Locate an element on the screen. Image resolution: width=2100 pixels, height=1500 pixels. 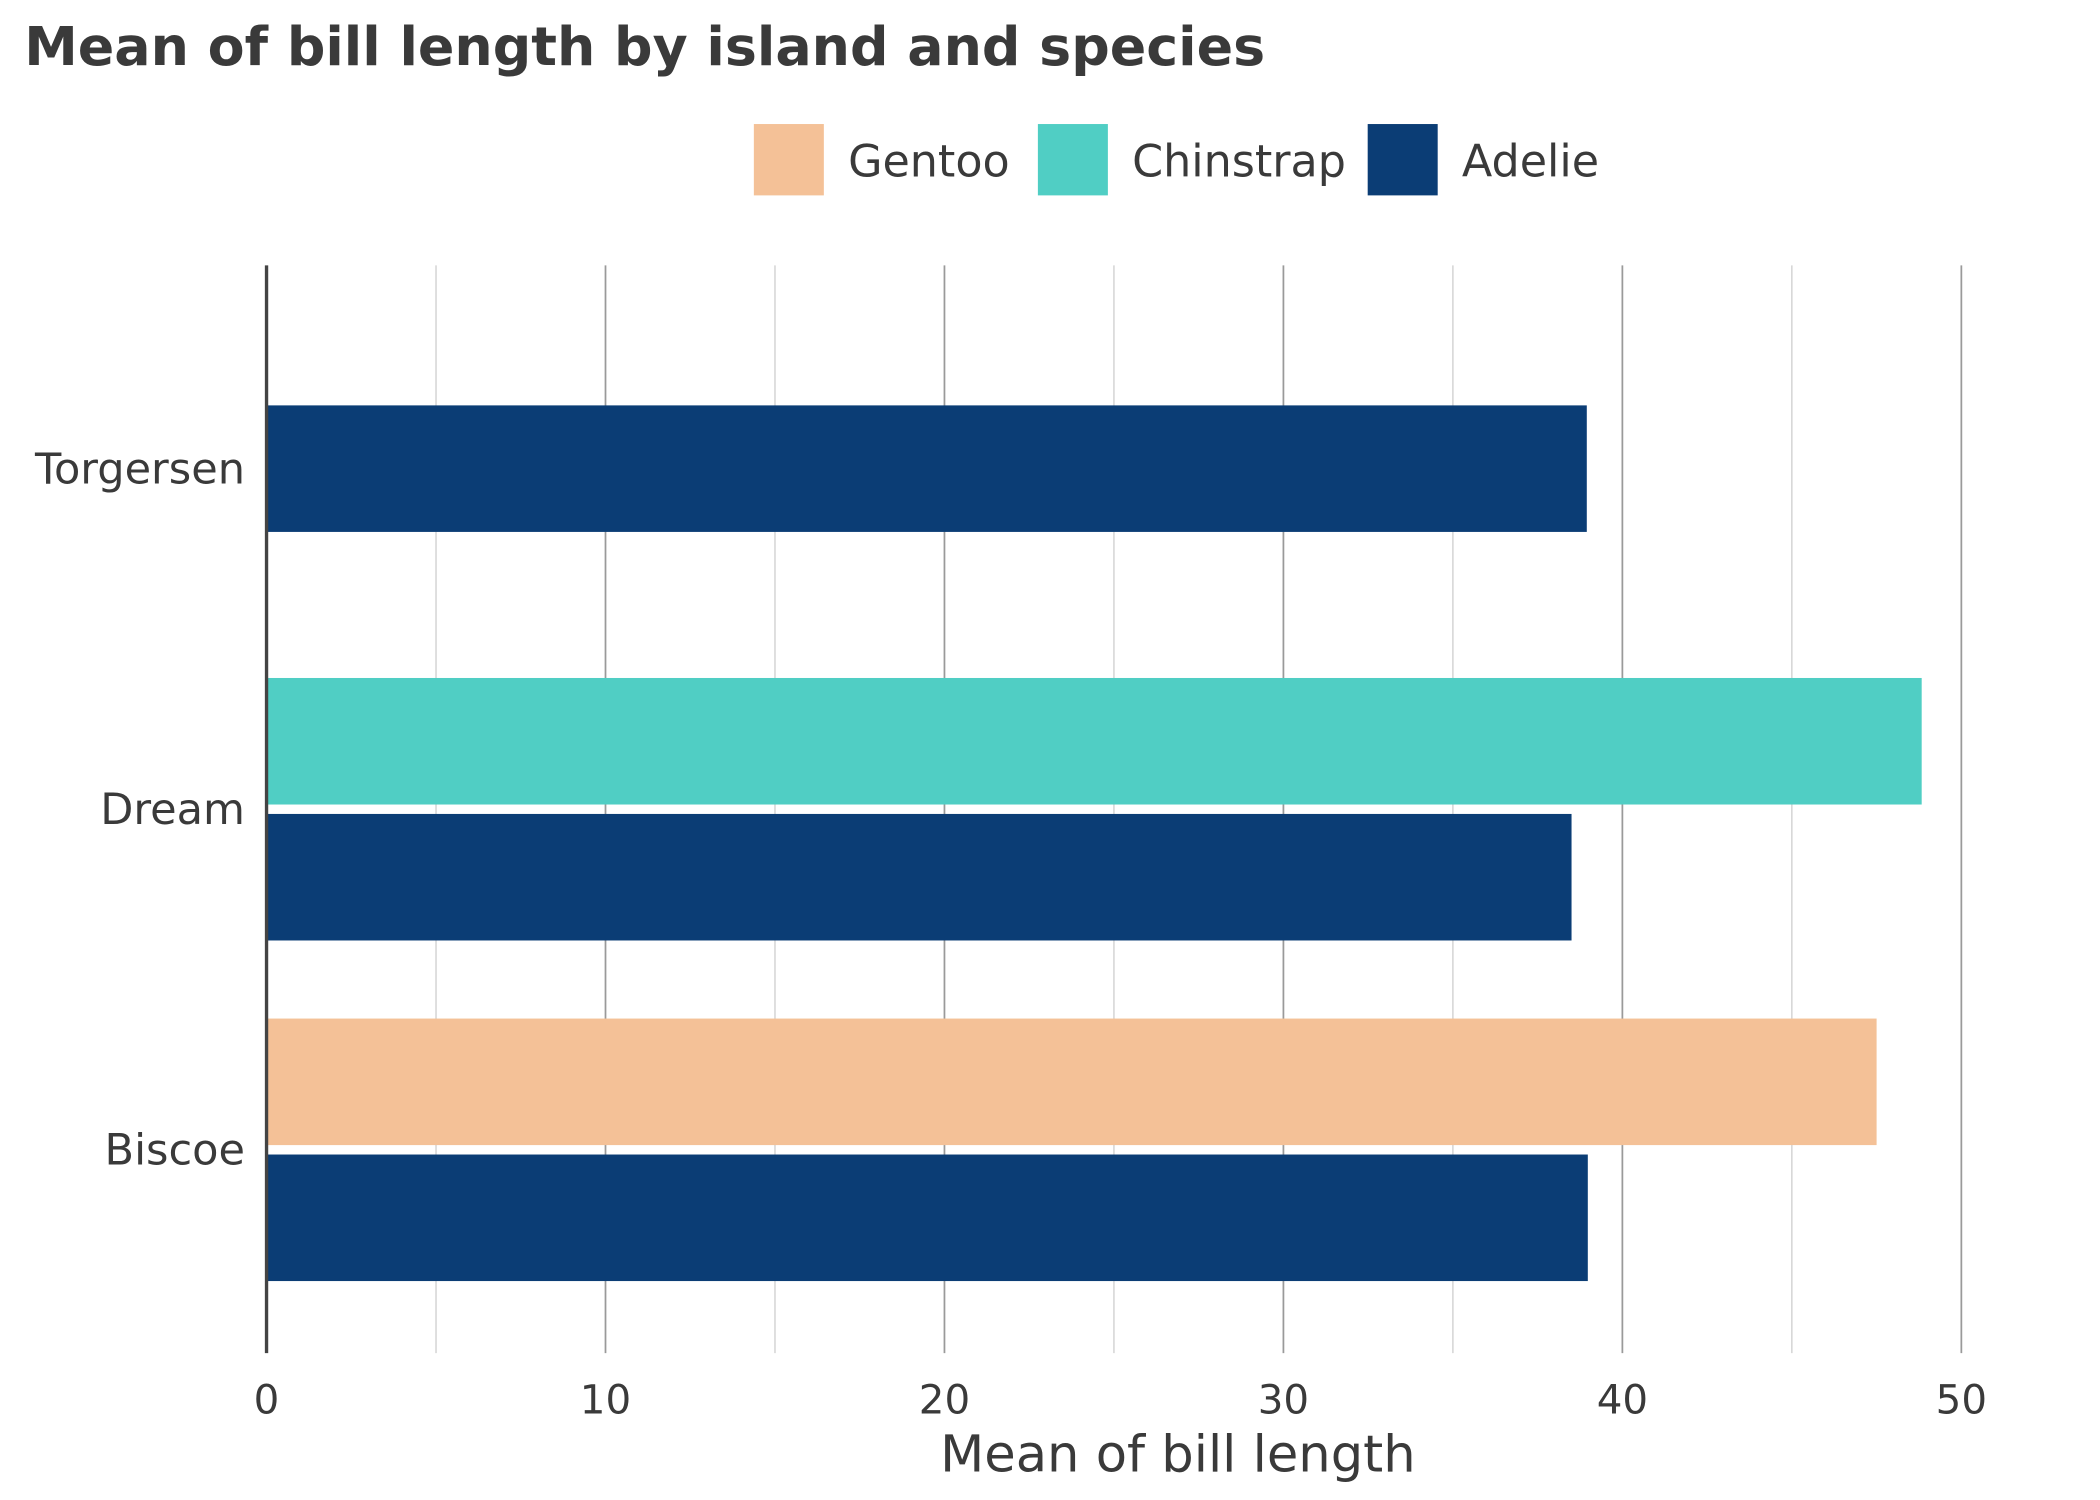
y-tick-label: Biscoe is located at coordinates (175, 1151).